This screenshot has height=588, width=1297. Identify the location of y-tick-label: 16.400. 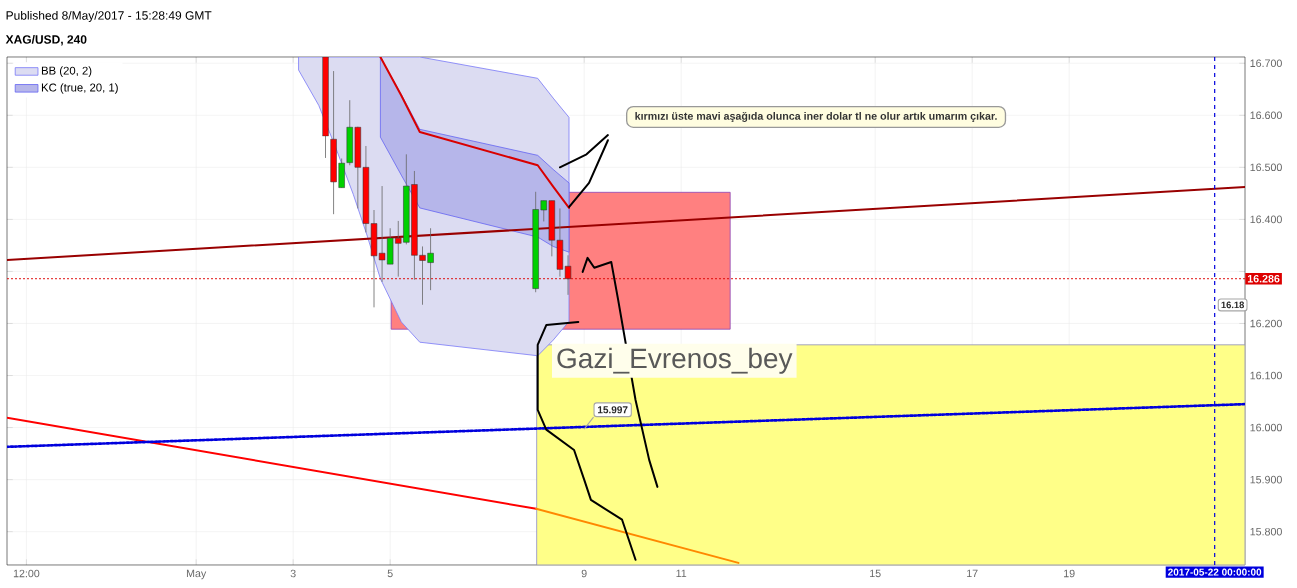
(1266, 219).